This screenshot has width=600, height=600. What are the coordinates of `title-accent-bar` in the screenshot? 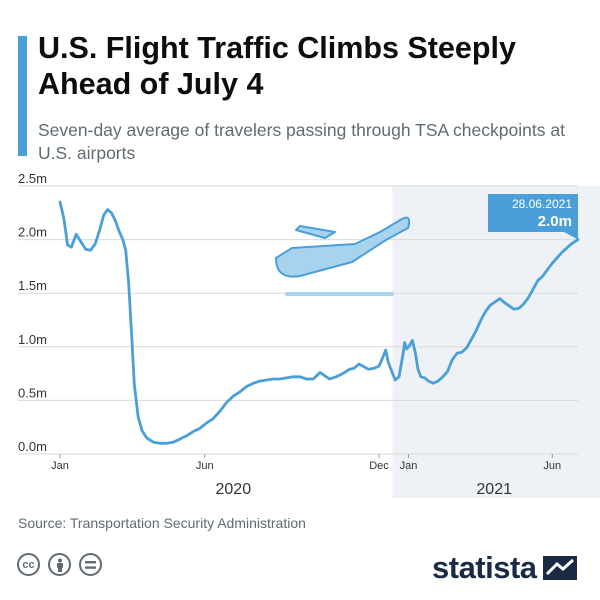 It's located at (22, 96).